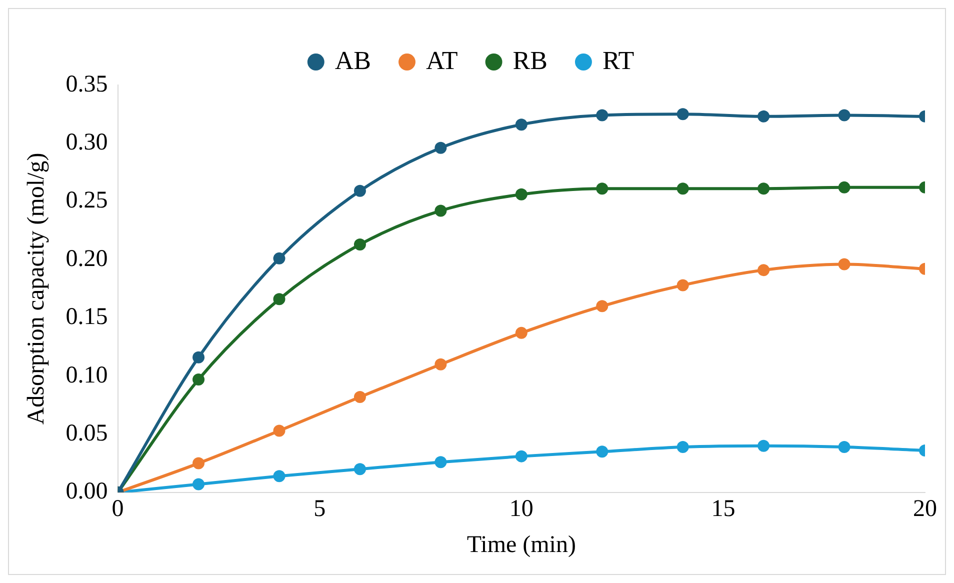 This screenshot has width=954, height=583. Describe the element at coordinates (118, 509) in the screenshot. I see `x-tick-label: 0` at that location.